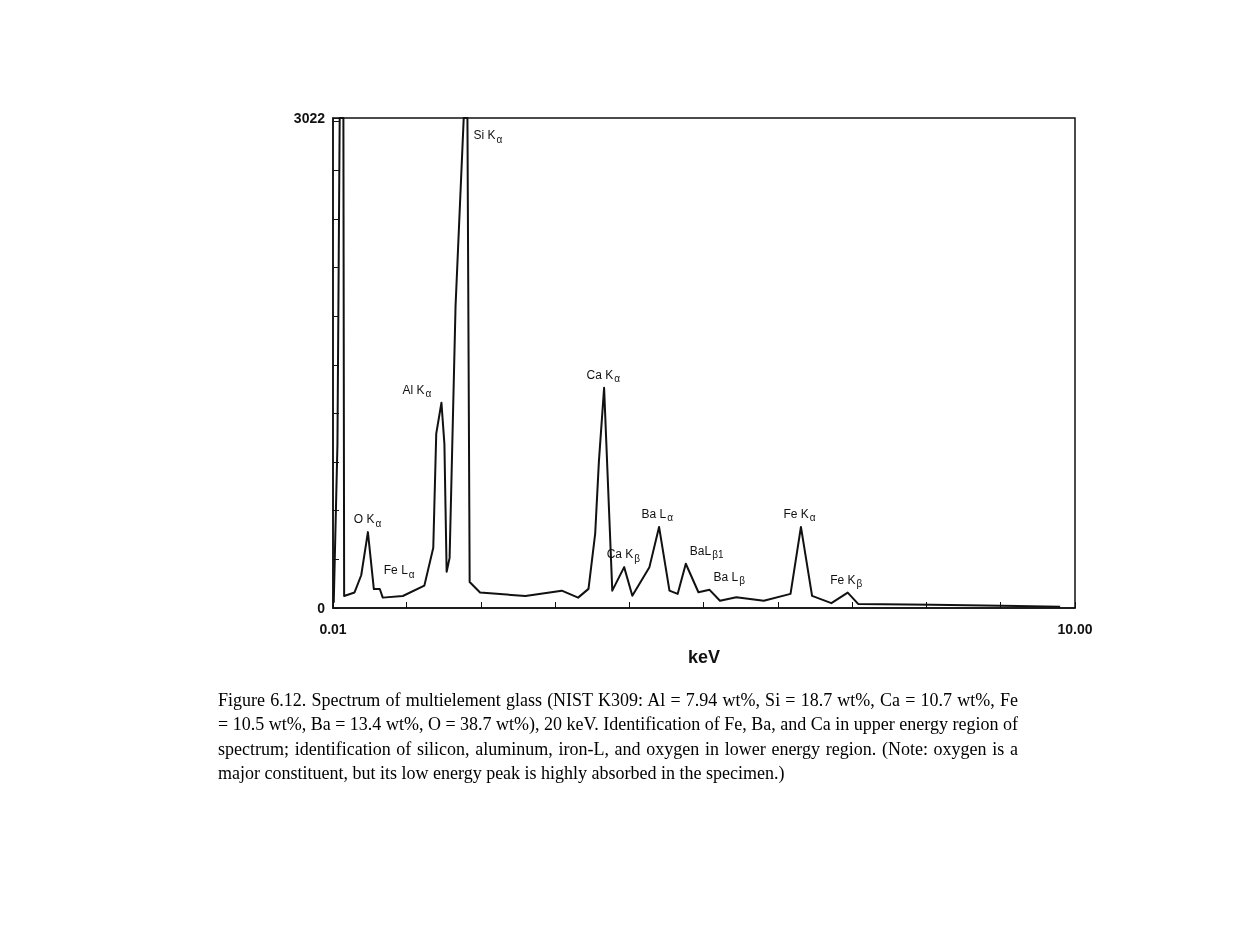 This screenshot has height=942, width=1255. Describe the element at coordinates (321, 608) in the screenshot. I see `y-tick-label: 0` at that location.